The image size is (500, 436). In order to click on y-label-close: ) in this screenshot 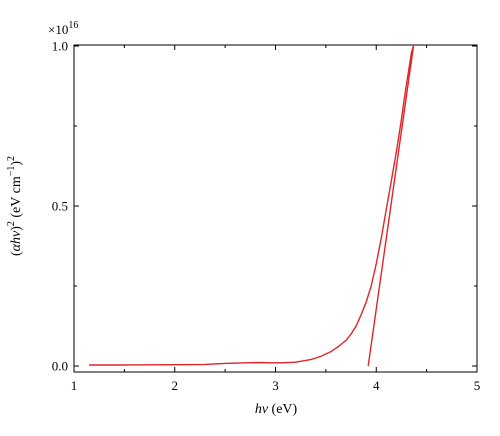, I will do `click(16, 228)`.